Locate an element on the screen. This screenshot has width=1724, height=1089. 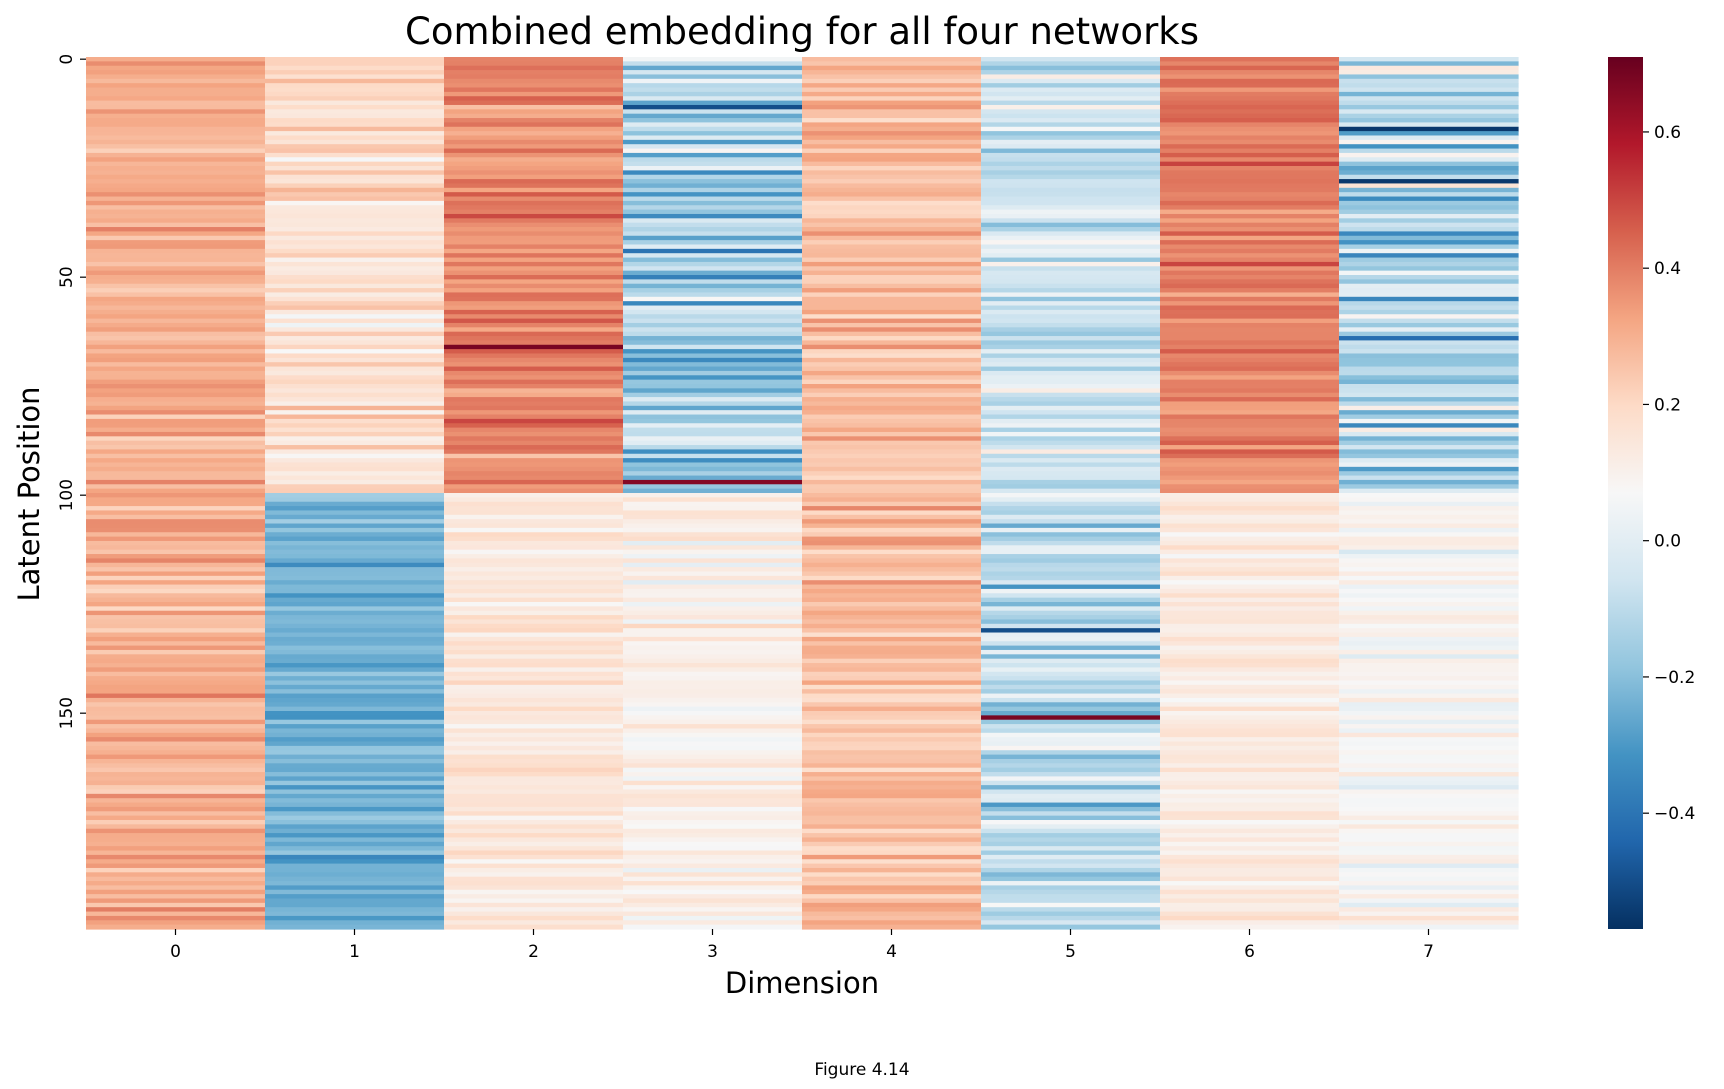
y-tick-label: 150 is located at coordinates (67, 713).